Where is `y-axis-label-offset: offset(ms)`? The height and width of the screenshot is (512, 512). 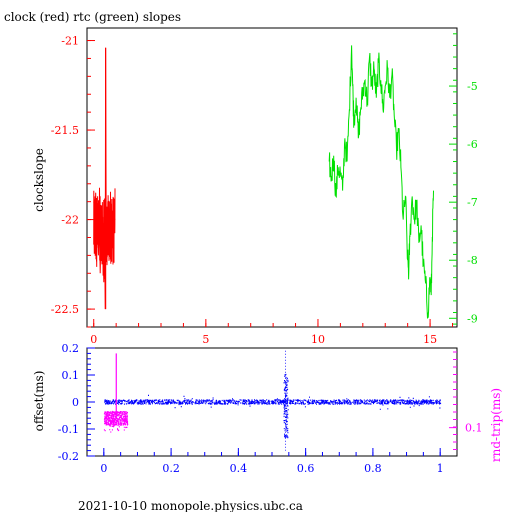
y-axis-label-offset: offset(ms) is located at coordinates (39, 401).